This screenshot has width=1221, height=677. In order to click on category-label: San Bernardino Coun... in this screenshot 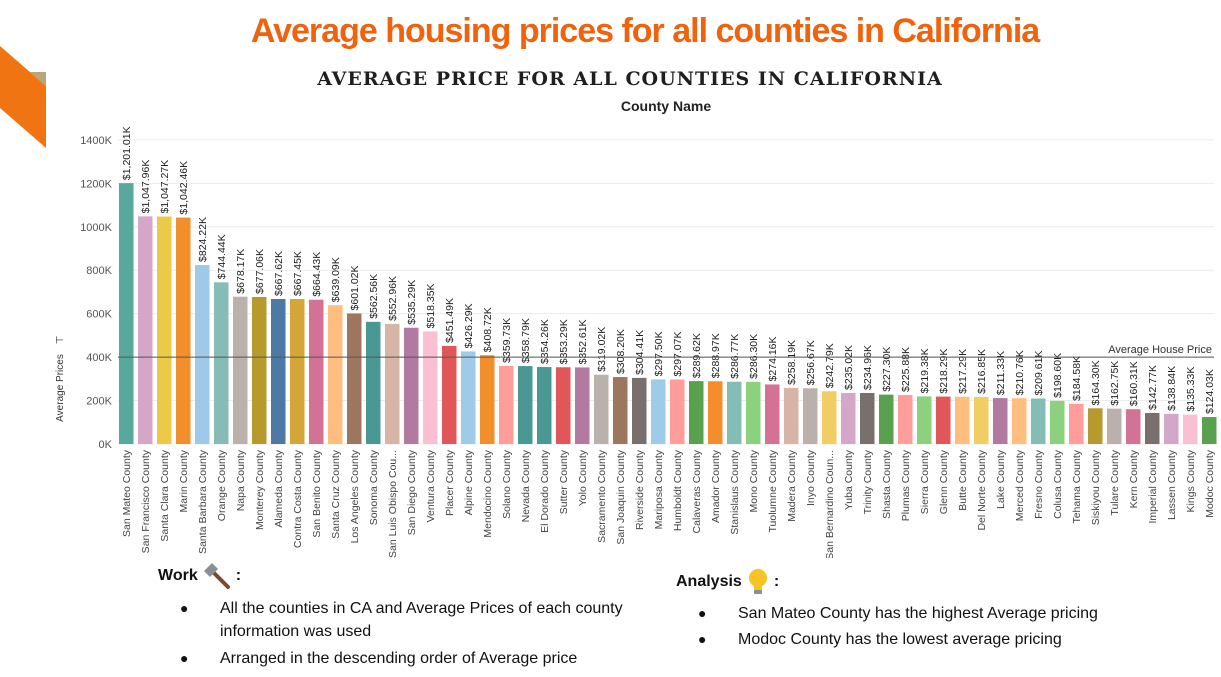, I will do `click(830, 504)`.